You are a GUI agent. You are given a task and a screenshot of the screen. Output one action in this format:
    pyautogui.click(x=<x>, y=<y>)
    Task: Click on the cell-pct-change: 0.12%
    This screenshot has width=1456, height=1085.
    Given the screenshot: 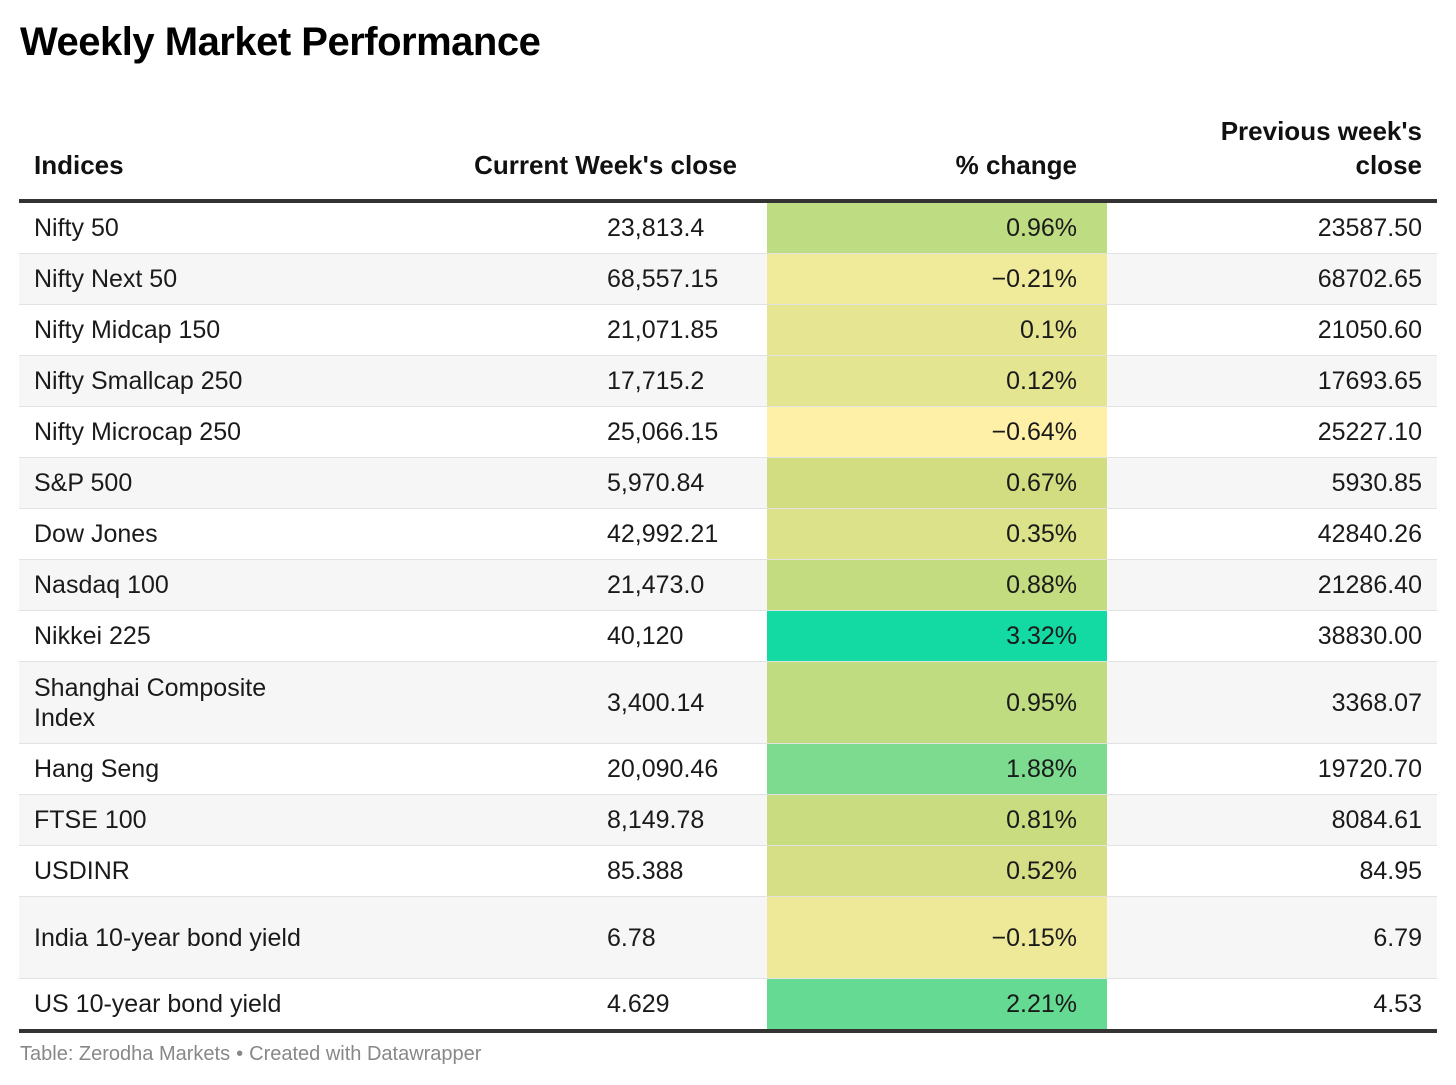 What is the action you would take?
    pyautogui.click(x=937, y=381)
    